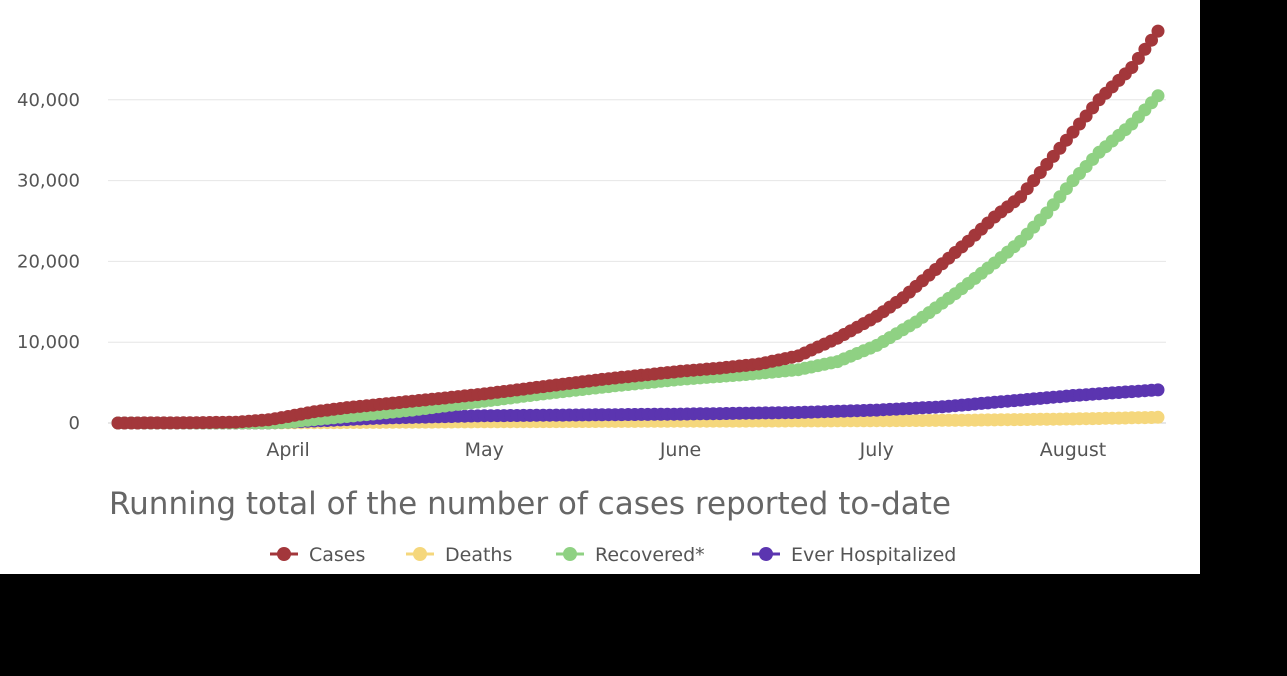 This screenshot has height=676, width=1287. What do you see at coordinates (876, 450) in the screenshot?
I see `x-tick-label: July` at bounding box center [876, 450].